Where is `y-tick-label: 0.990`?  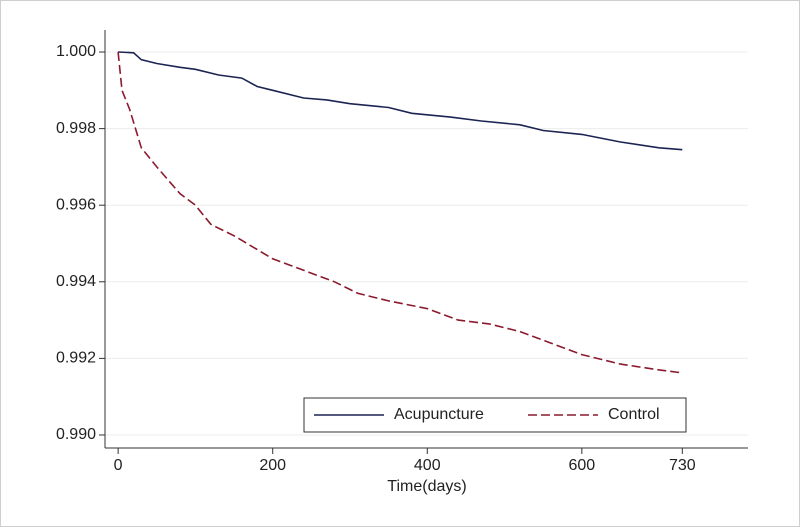 y-tick-label: 0.990 is located at coordinates (76, 434).